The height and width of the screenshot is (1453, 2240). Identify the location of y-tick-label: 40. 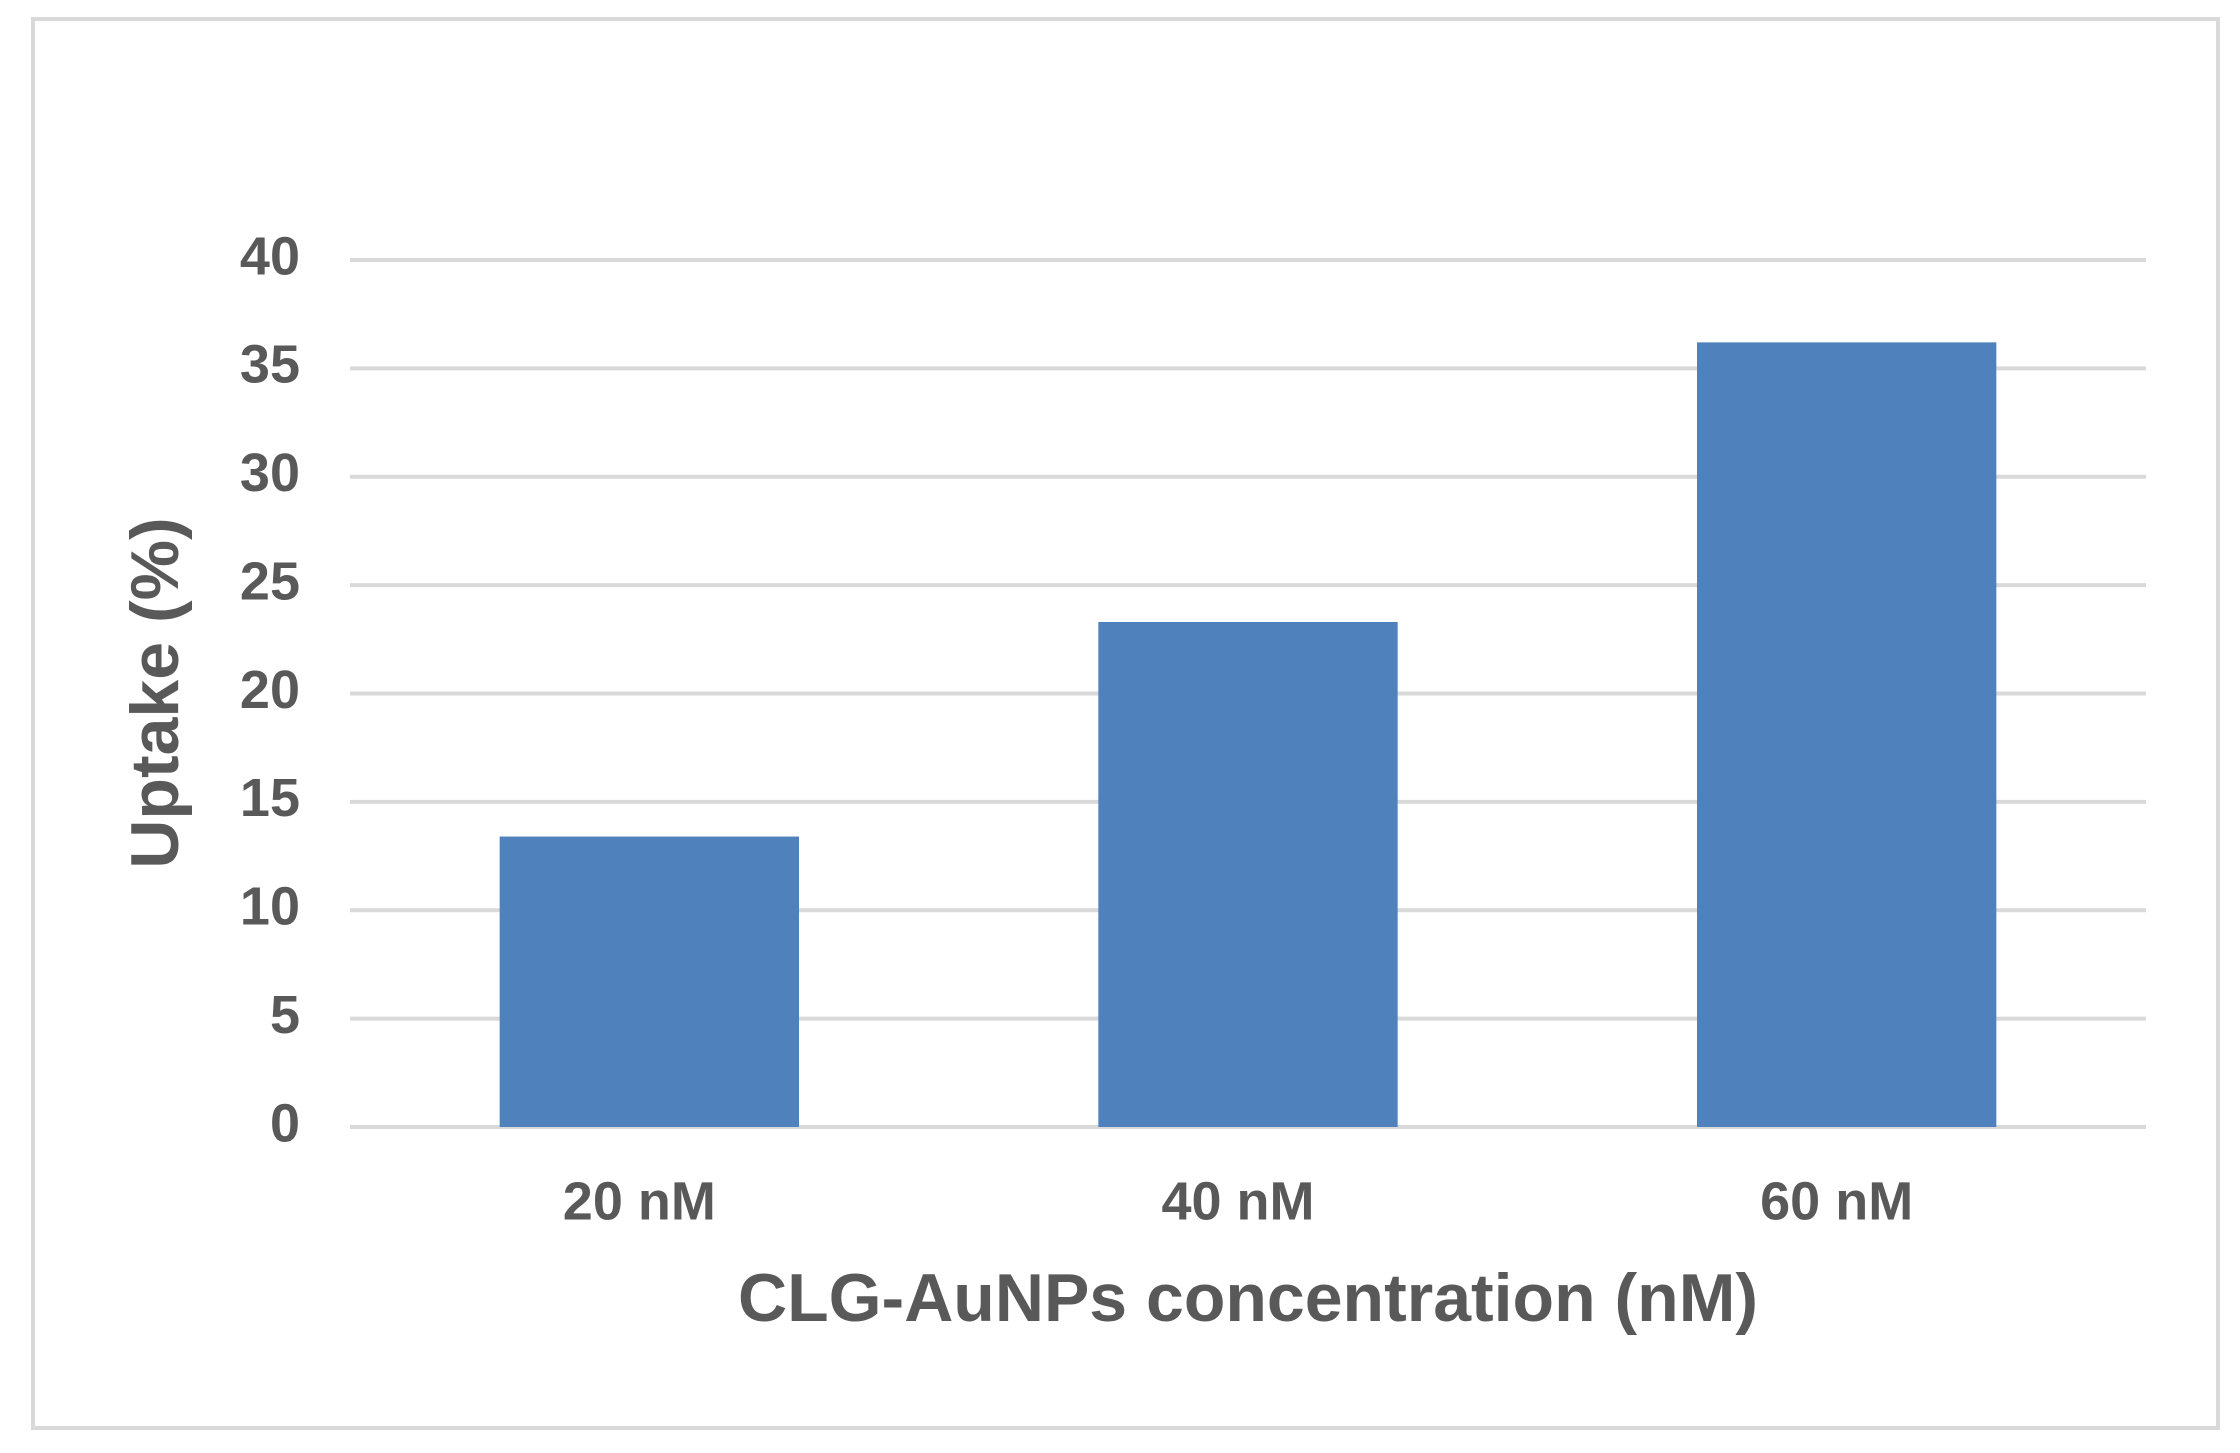
(270, 256).